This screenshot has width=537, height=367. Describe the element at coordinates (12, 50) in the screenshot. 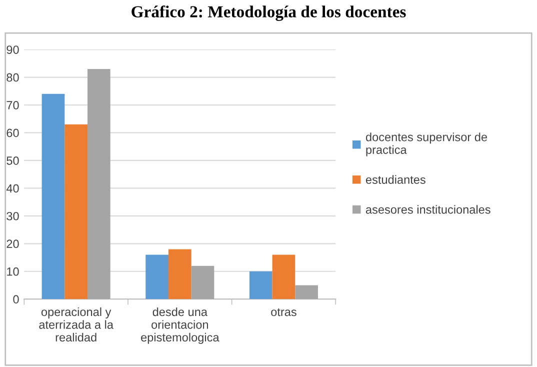

I see `y-tick-label: 90` at that location.